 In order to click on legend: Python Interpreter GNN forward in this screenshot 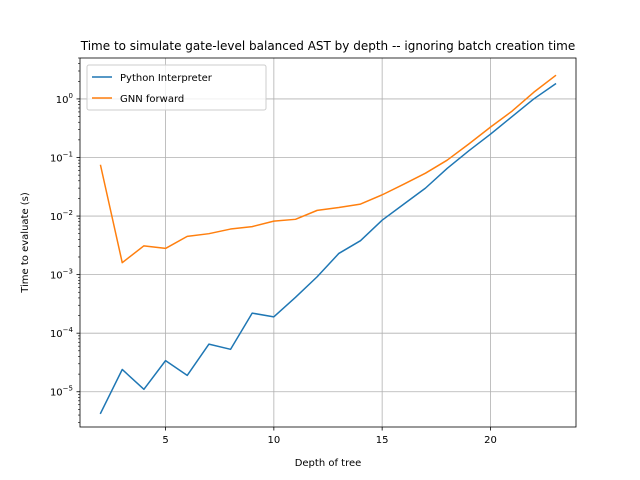, I will do `click(176, 87)`.